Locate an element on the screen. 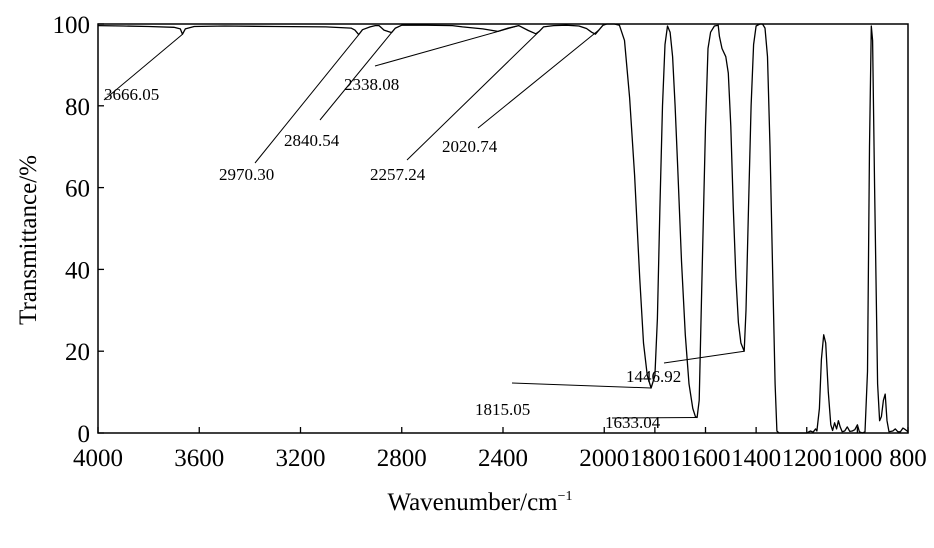 The image size is (934, 548). x-tick-label: 1200 is located at coordinates (807, 458).